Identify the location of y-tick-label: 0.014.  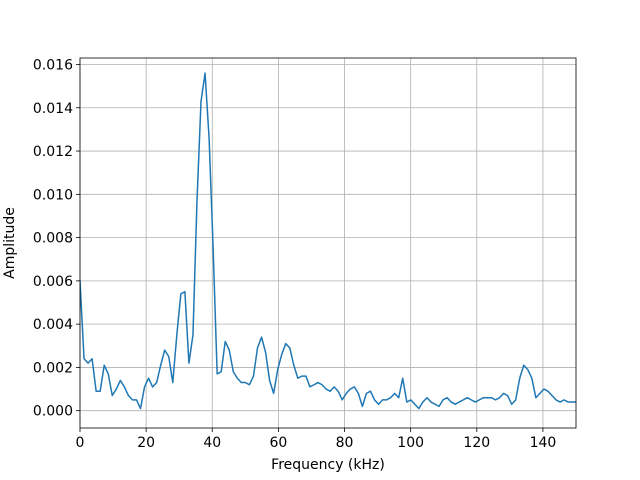
(53, 109).